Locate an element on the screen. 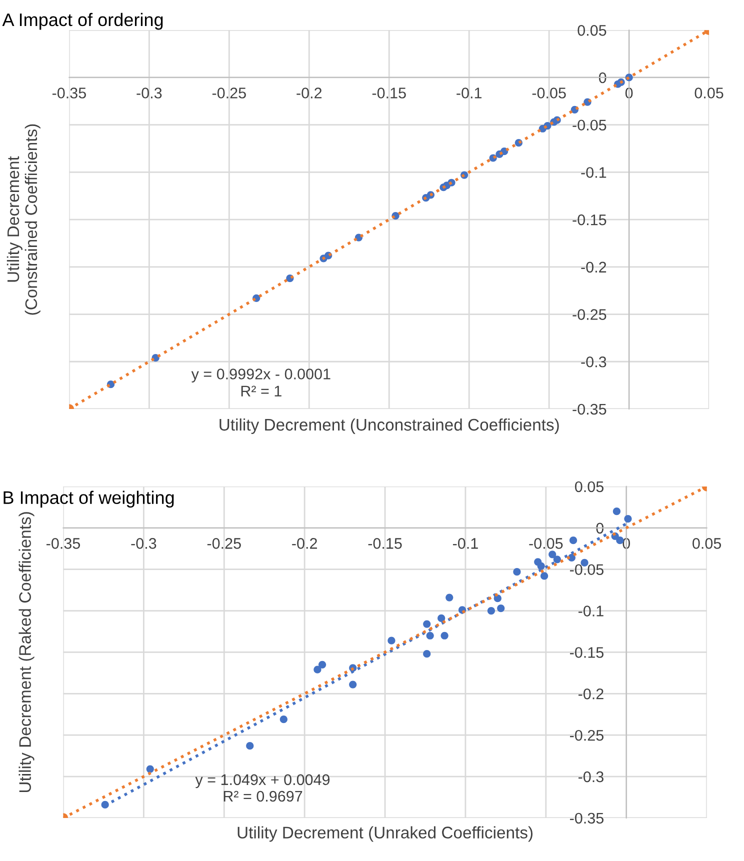 The image size is (744, 861). y-axis-title: Utility Decrement (Constrained Coefficients) is located at coordinates (23, 219).